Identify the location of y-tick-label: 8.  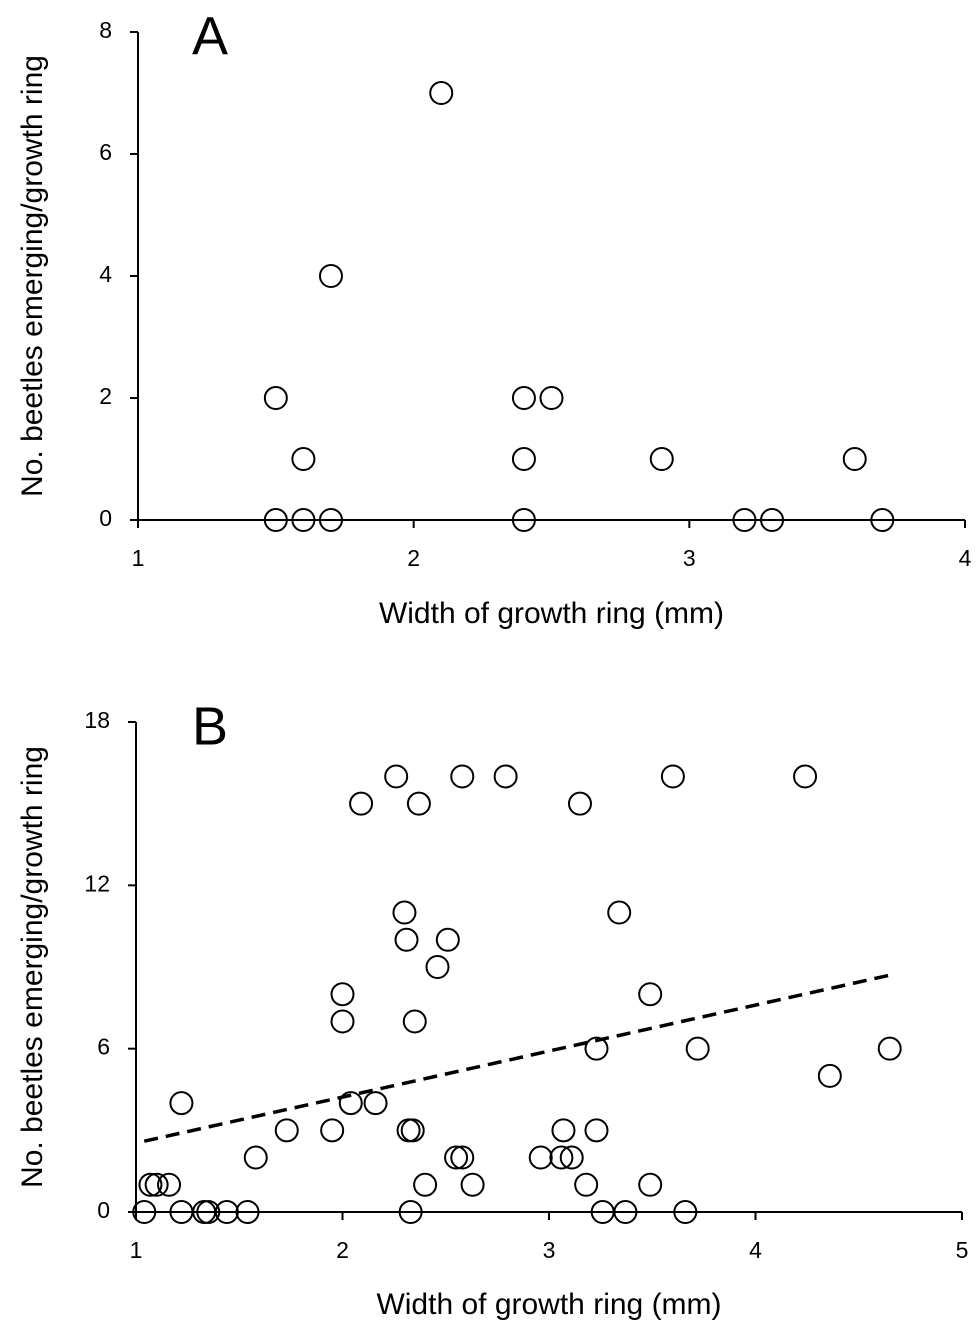
(105, 30).